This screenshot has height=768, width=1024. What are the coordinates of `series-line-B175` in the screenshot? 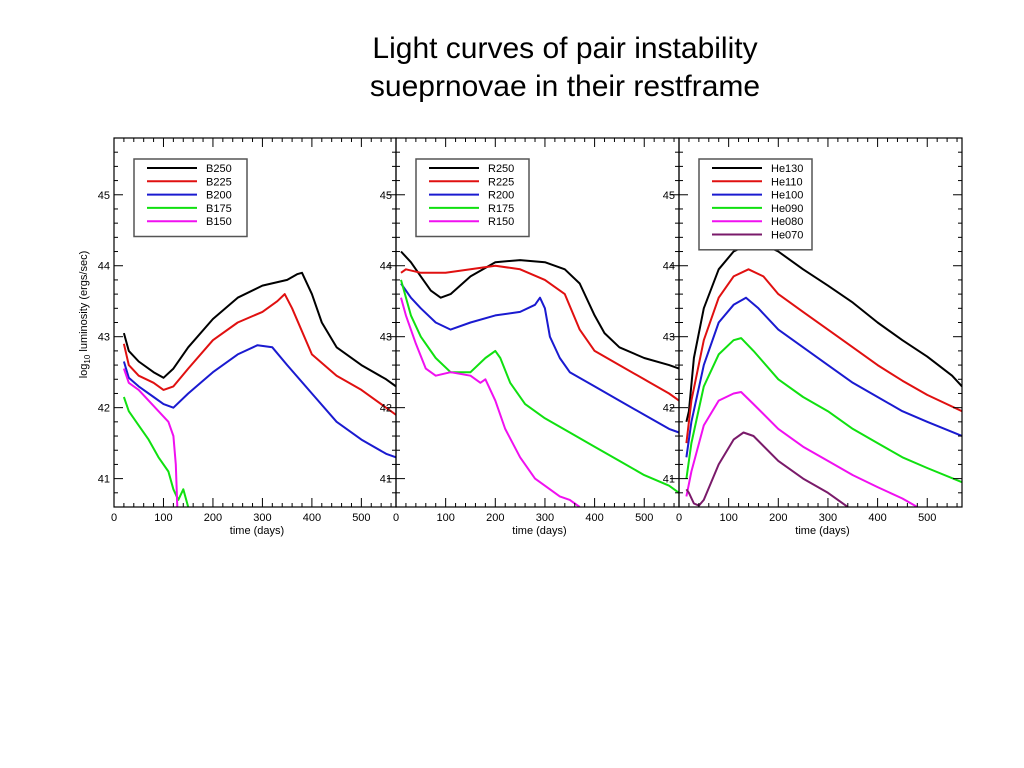 It's located at (156, 451).